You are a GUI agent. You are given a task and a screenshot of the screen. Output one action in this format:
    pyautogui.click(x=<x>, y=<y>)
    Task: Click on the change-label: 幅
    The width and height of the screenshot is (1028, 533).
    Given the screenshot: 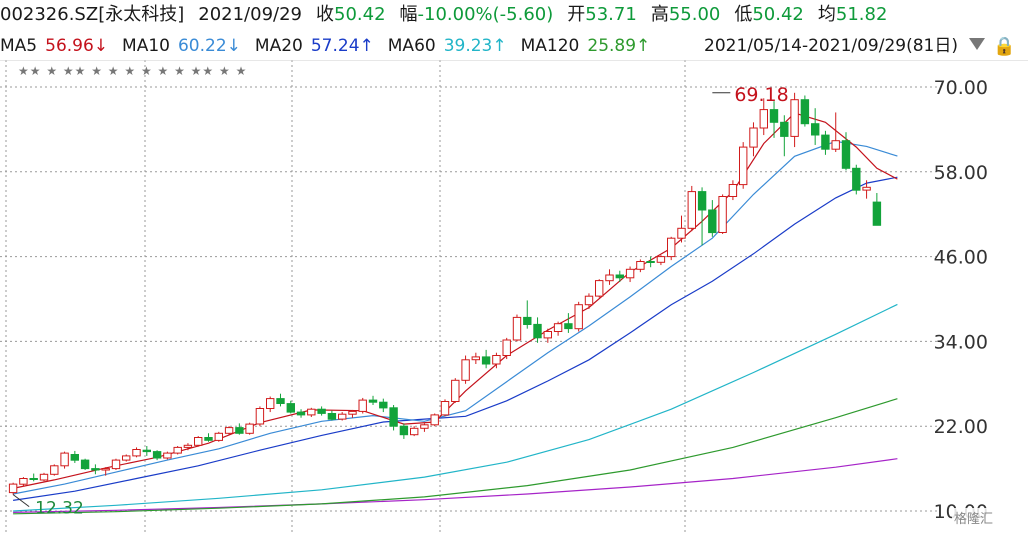 What is the action you would take?
    pyautogui.click(x=408, y=14)
    